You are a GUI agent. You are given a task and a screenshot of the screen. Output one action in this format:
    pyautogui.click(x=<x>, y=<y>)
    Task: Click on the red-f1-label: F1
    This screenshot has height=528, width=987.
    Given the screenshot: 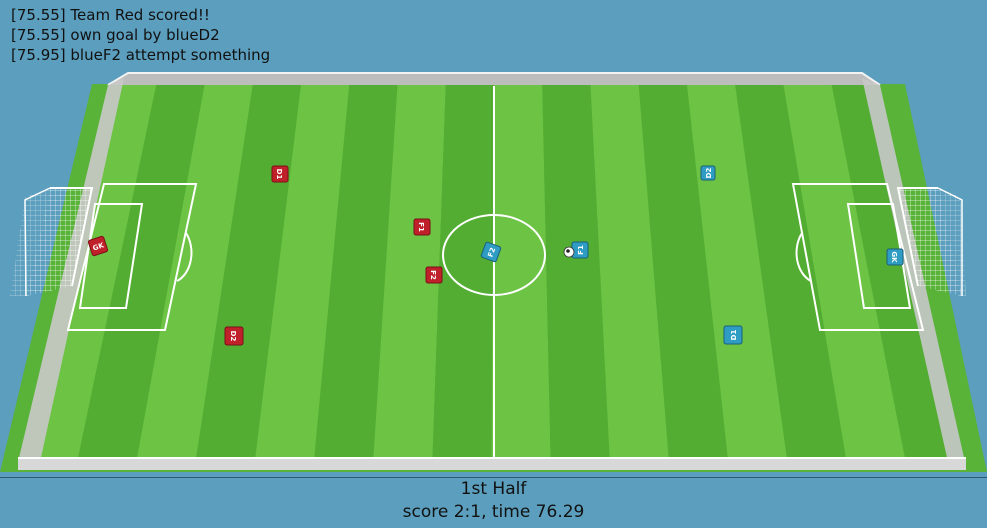 What is the action you would take?
    pyautogui.click(x=421, y=227)
    